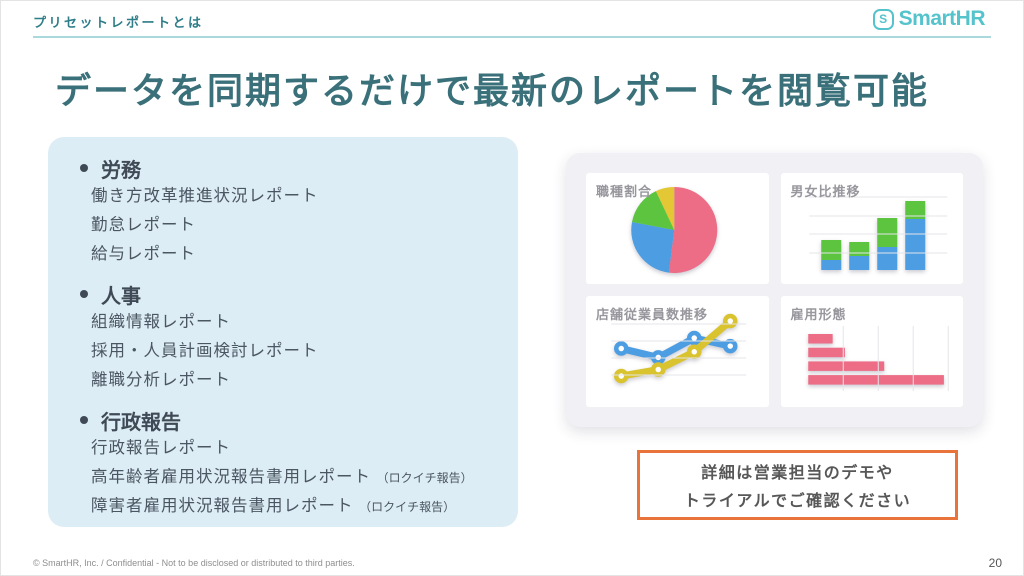  I want to click on smarthr-logo: S SmartHR, so click(929, 19).